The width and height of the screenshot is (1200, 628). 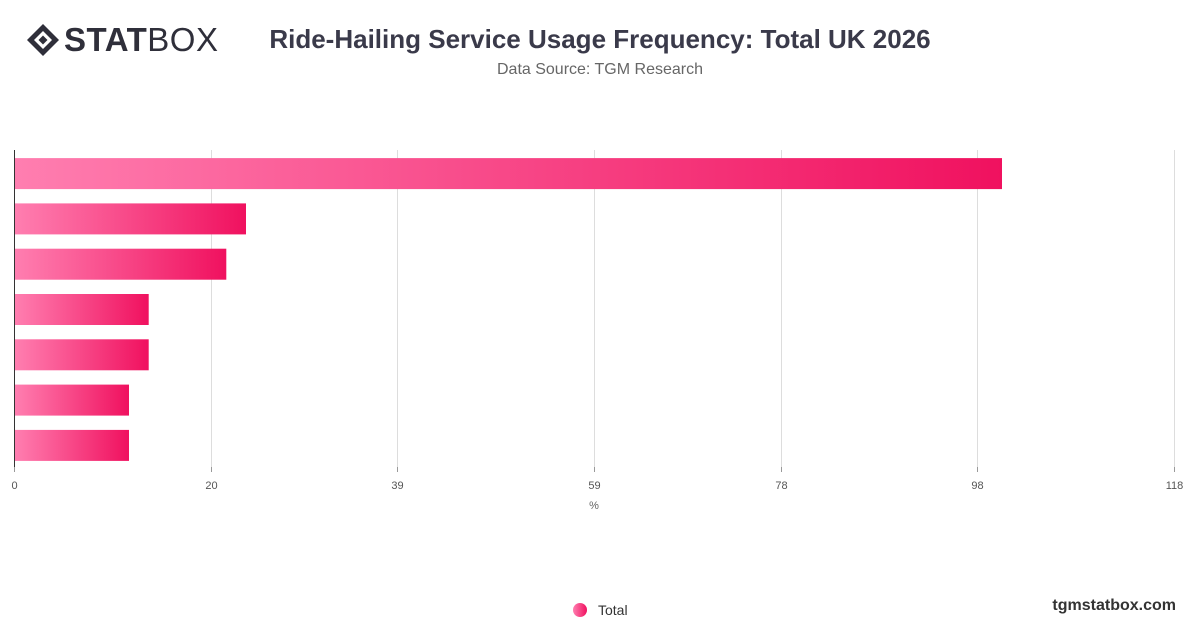 What do you see at coordinates (106, 39) in the screenshot?
I see `logo-text-bold: STAT` at bounding box center [106, 39].